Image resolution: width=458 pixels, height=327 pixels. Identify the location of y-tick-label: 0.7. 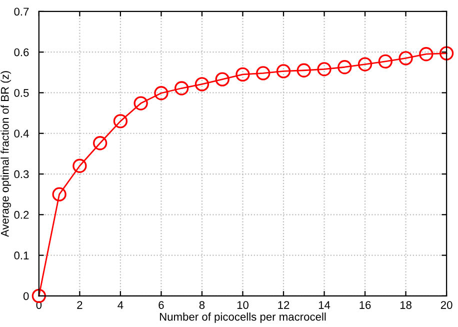
(21, 12).